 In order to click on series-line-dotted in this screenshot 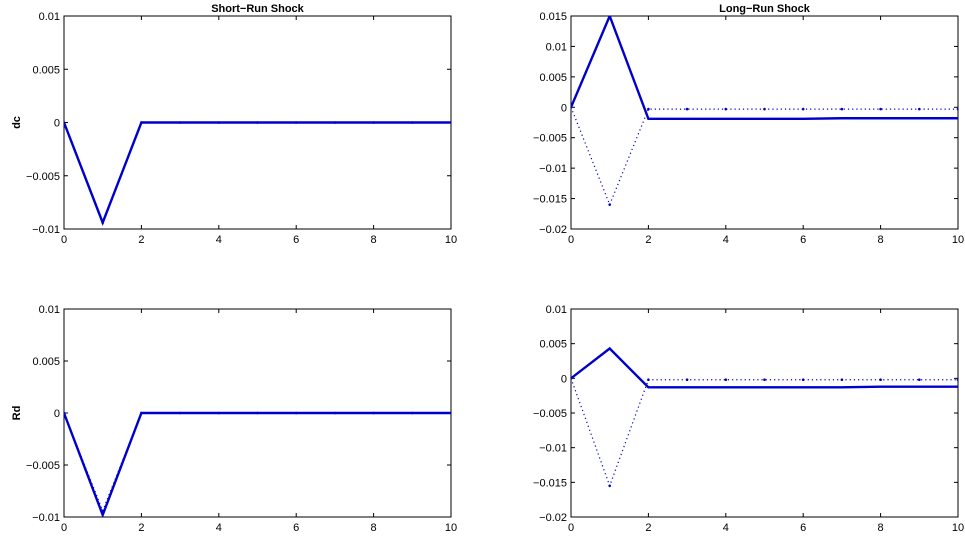, I will do `click(764, 433)`.